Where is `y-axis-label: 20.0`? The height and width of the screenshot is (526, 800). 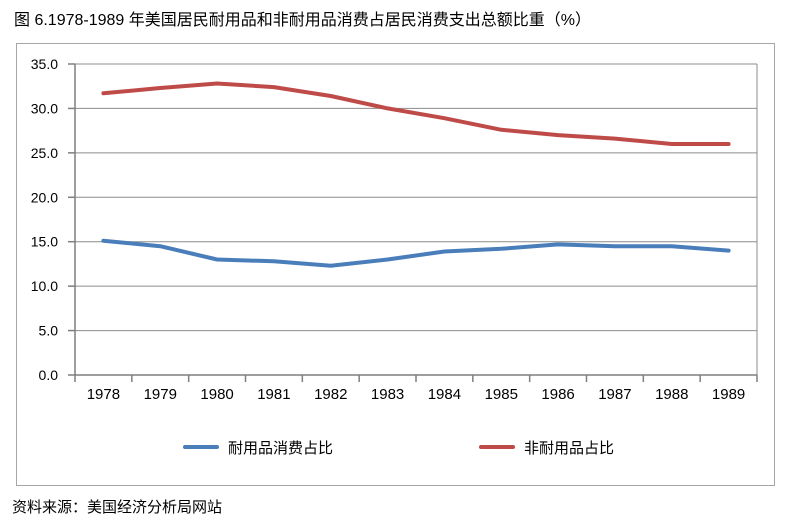 y-axis-label: 20.0 is located at coordinates (44, 197).